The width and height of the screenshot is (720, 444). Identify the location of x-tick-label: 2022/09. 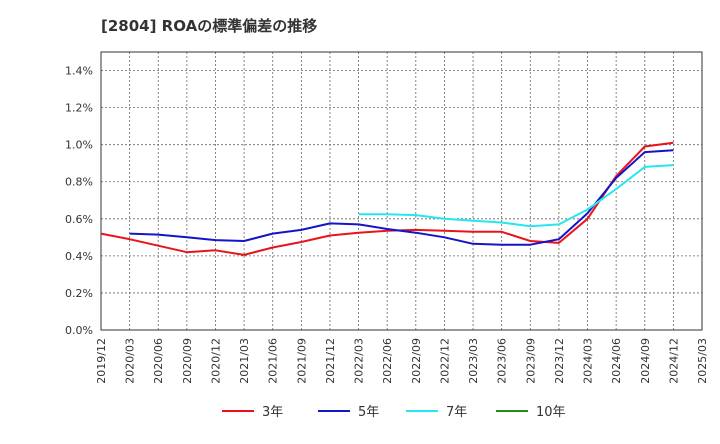
(416, 361).